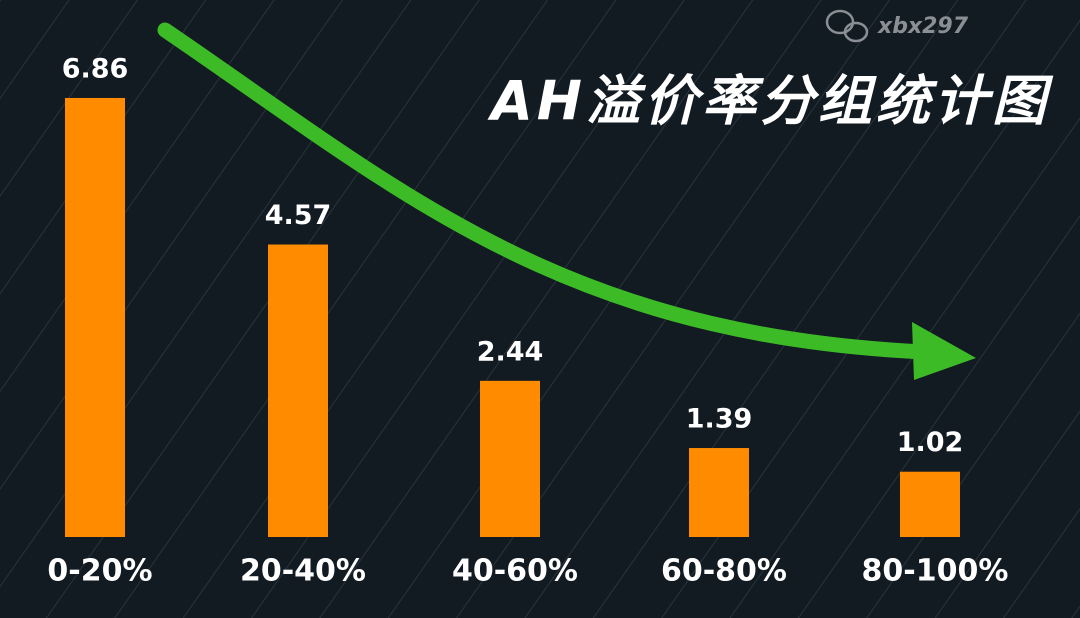 This screenshot has height=618, width=1080. I want to click on watermark-text: xbx297, so click(923, 26).